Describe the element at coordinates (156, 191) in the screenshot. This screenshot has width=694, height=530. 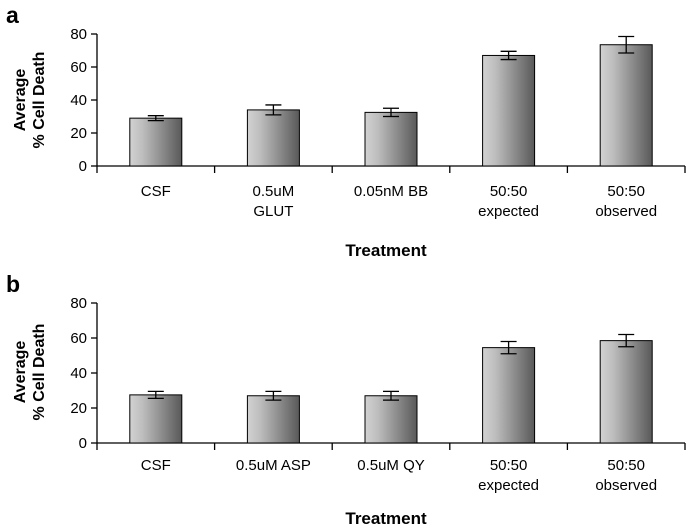
I see `panel-a-x-tick-label: CSF` at that location.